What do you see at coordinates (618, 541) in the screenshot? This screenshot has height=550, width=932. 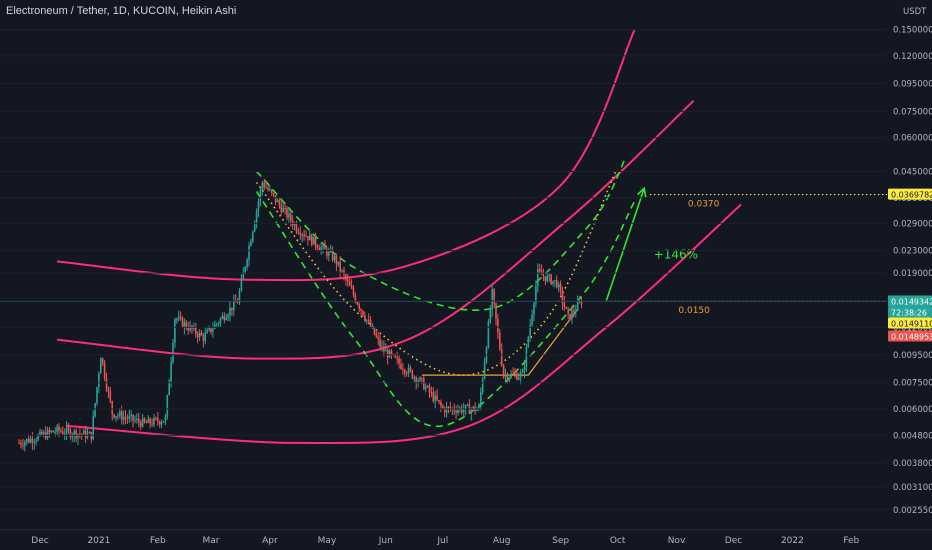 I see `time-tick-label: Oct` at bounding box center [618, 541].